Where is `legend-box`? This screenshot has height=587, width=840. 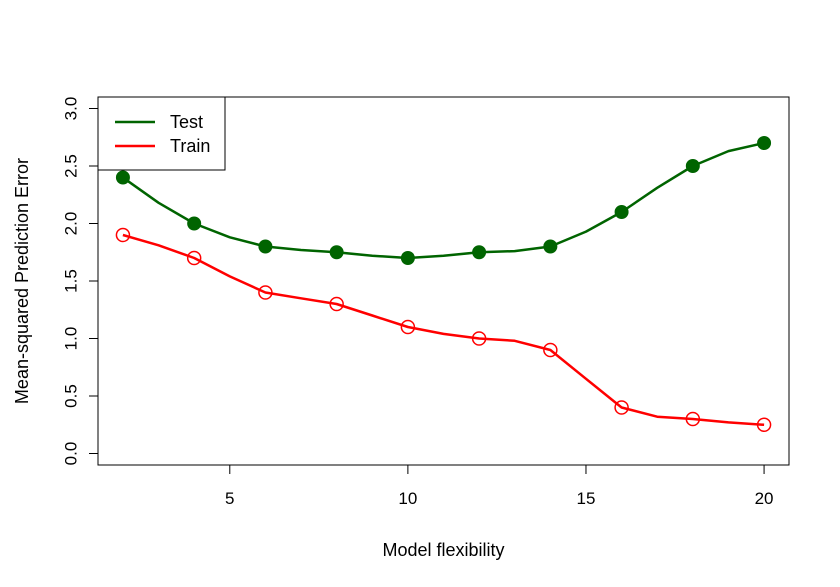 legend-box is located at coordinates (161, 133).